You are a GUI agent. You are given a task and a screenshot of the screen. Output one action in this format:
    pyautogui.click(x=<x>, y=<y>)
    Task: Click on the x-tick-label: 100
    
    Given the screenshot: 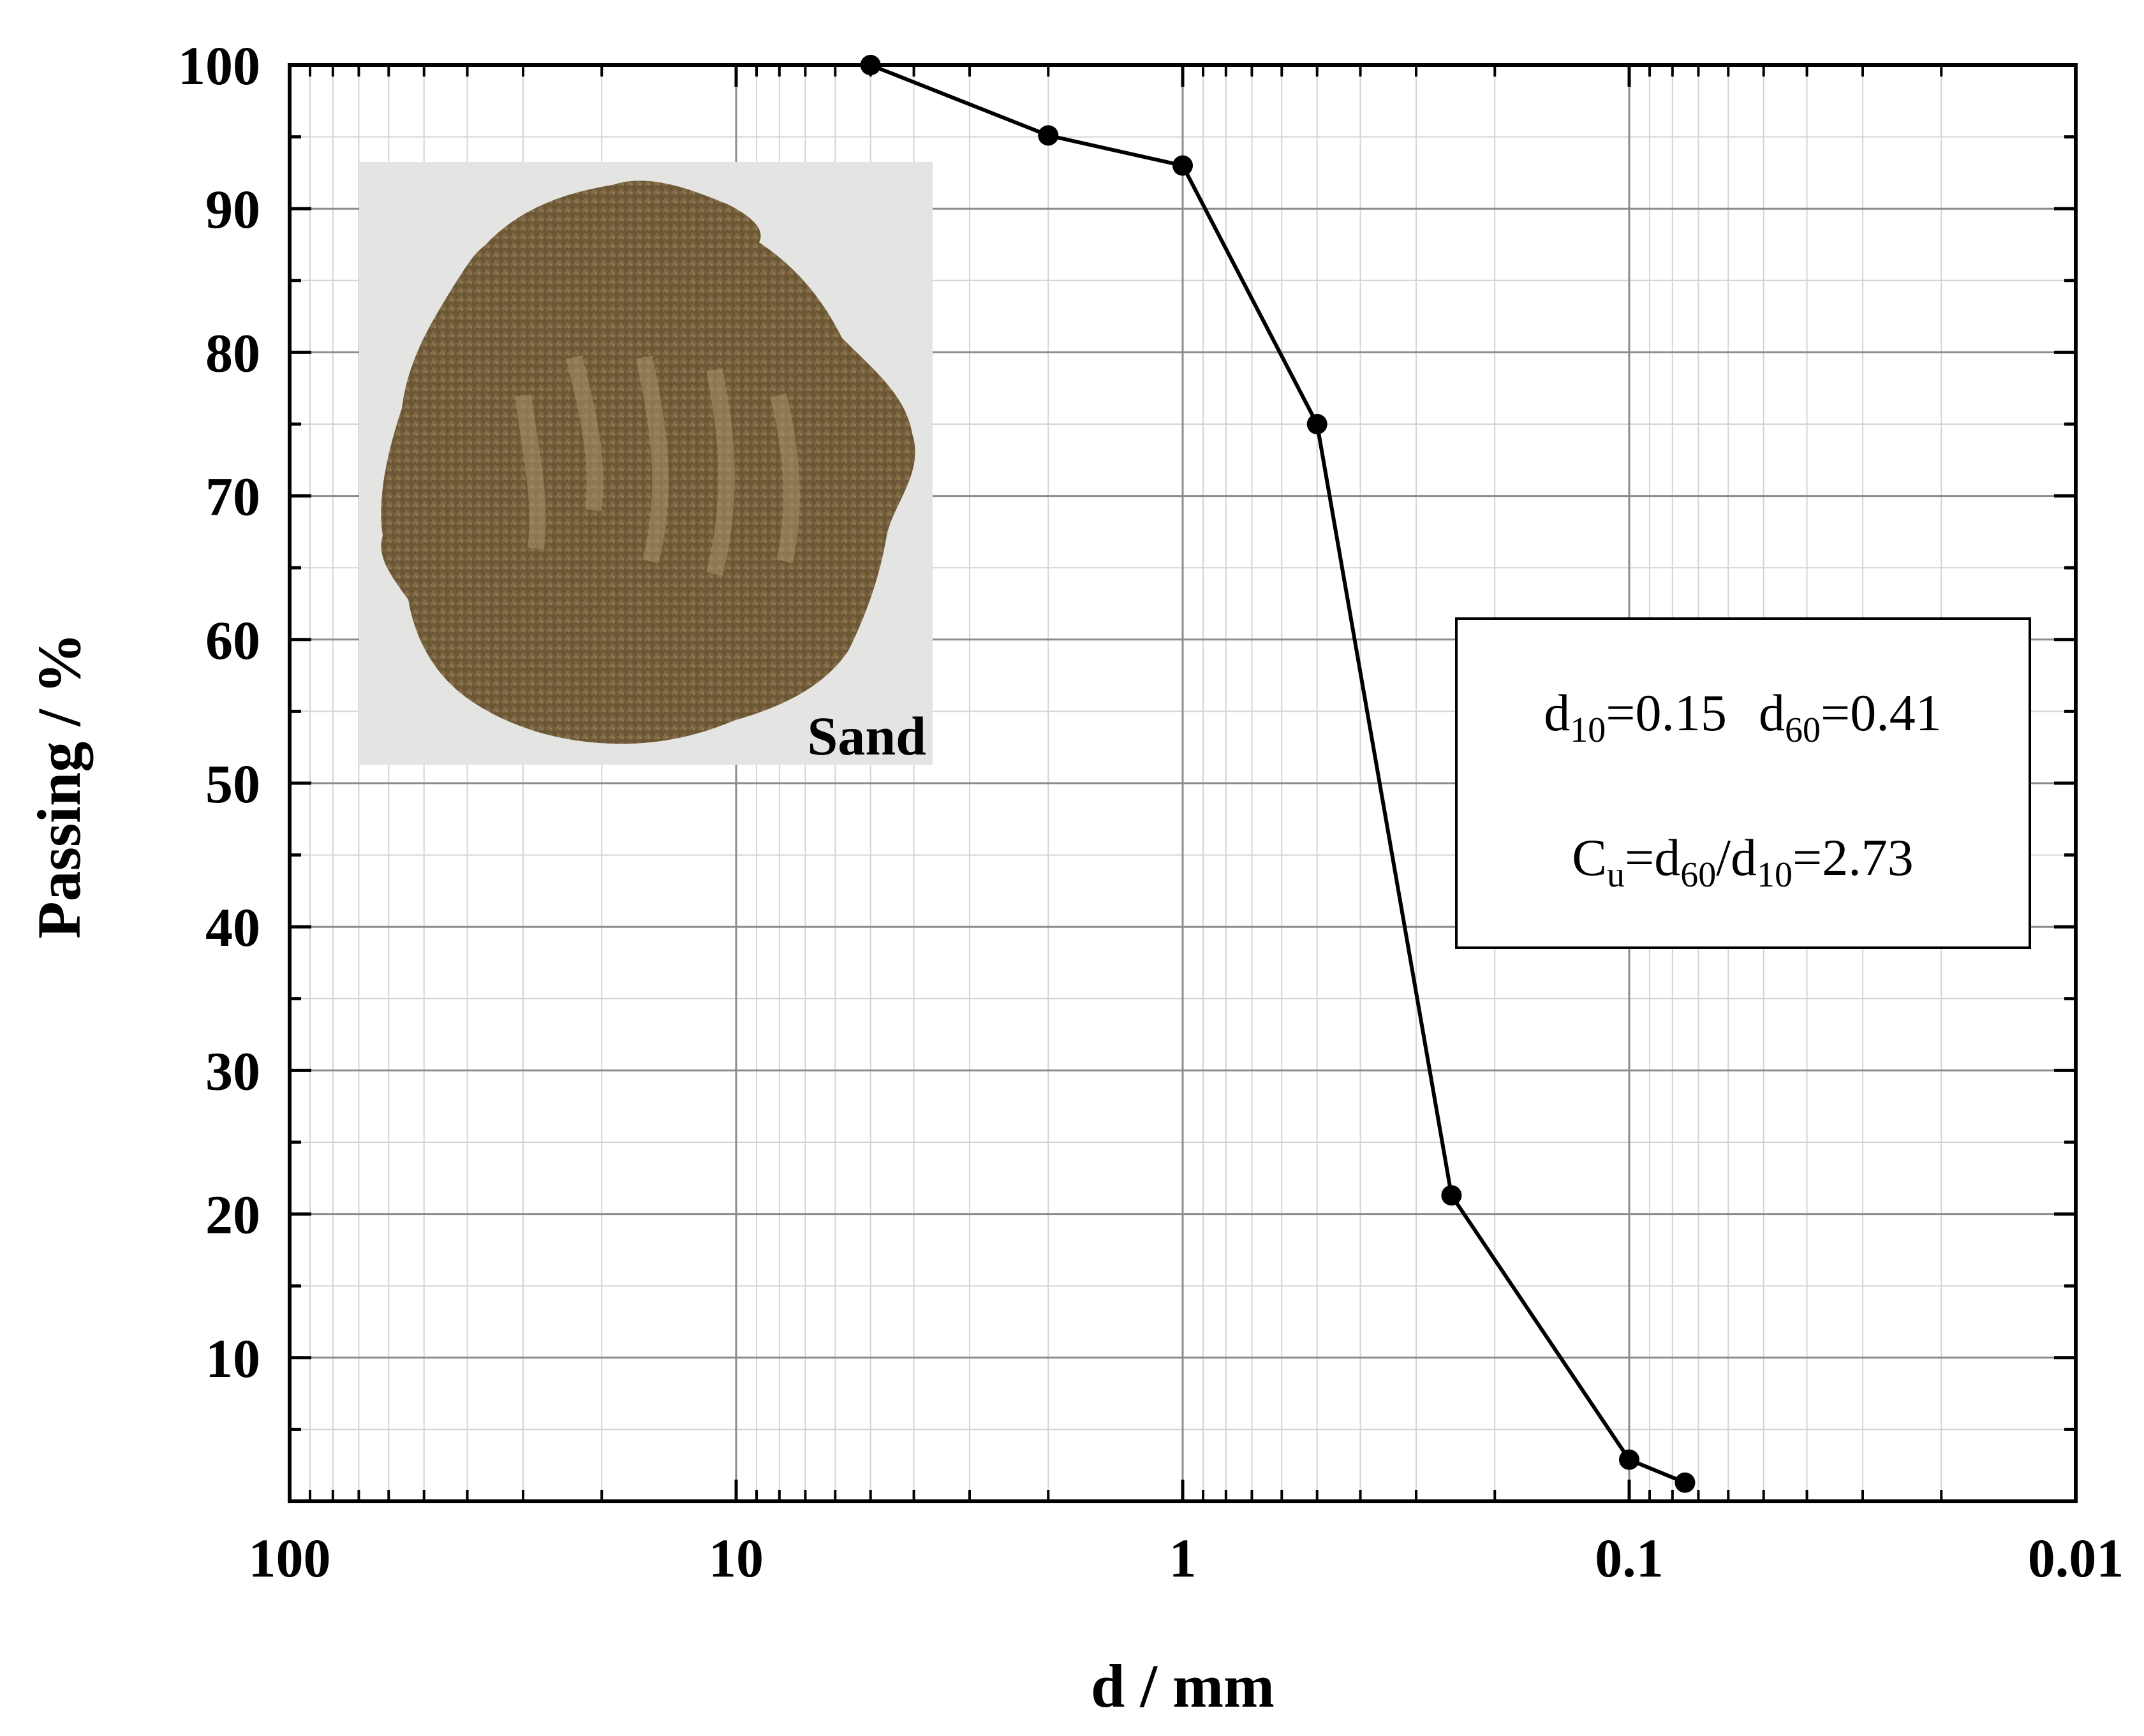 What is the action you would take?
    pyautogui.click(x=290, y=1558)
    